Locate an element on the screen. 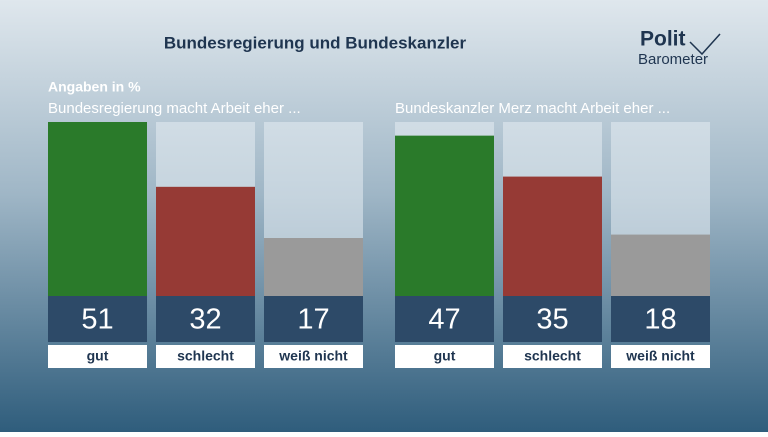 This screenshot has height=437, width=768. value-label: 51 is located at coordinates (97, 320).